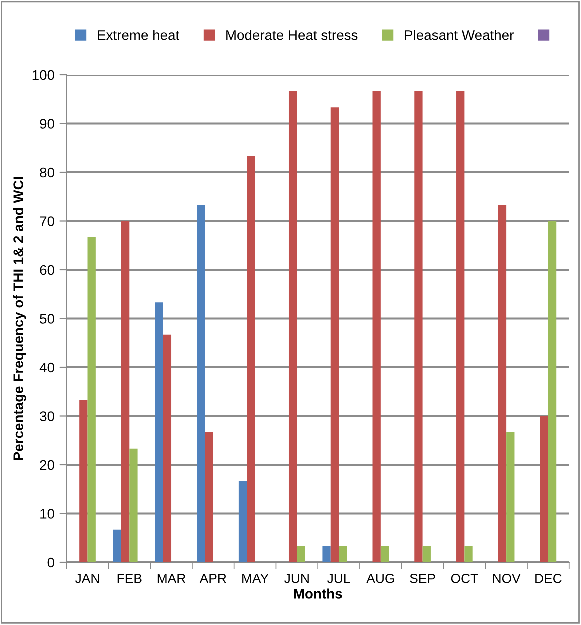  Describe the element at coordinates (47, 514) in the screenshot. I see `y-tick-label: 10` at that location.